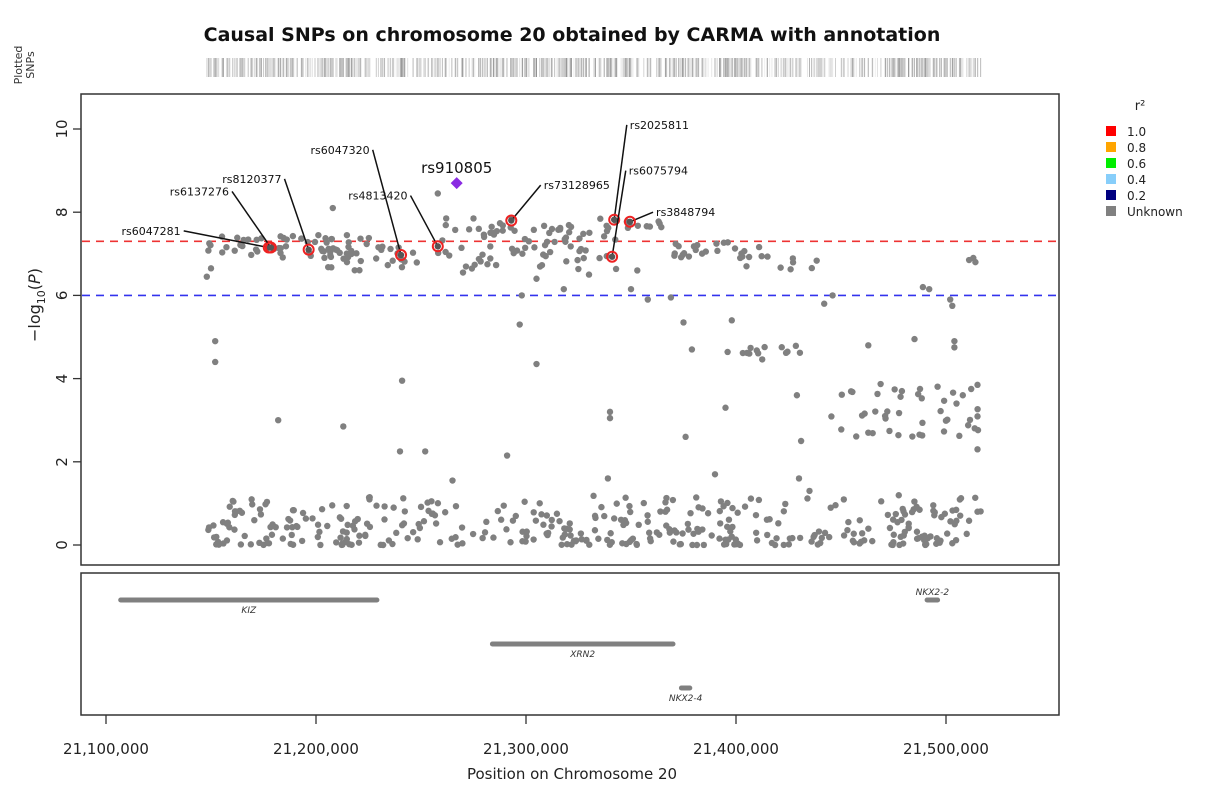  What do you see at coordinates (34, 279) in the screenshot?
I see `y-label-var: P` at bounding box center [34, 279].